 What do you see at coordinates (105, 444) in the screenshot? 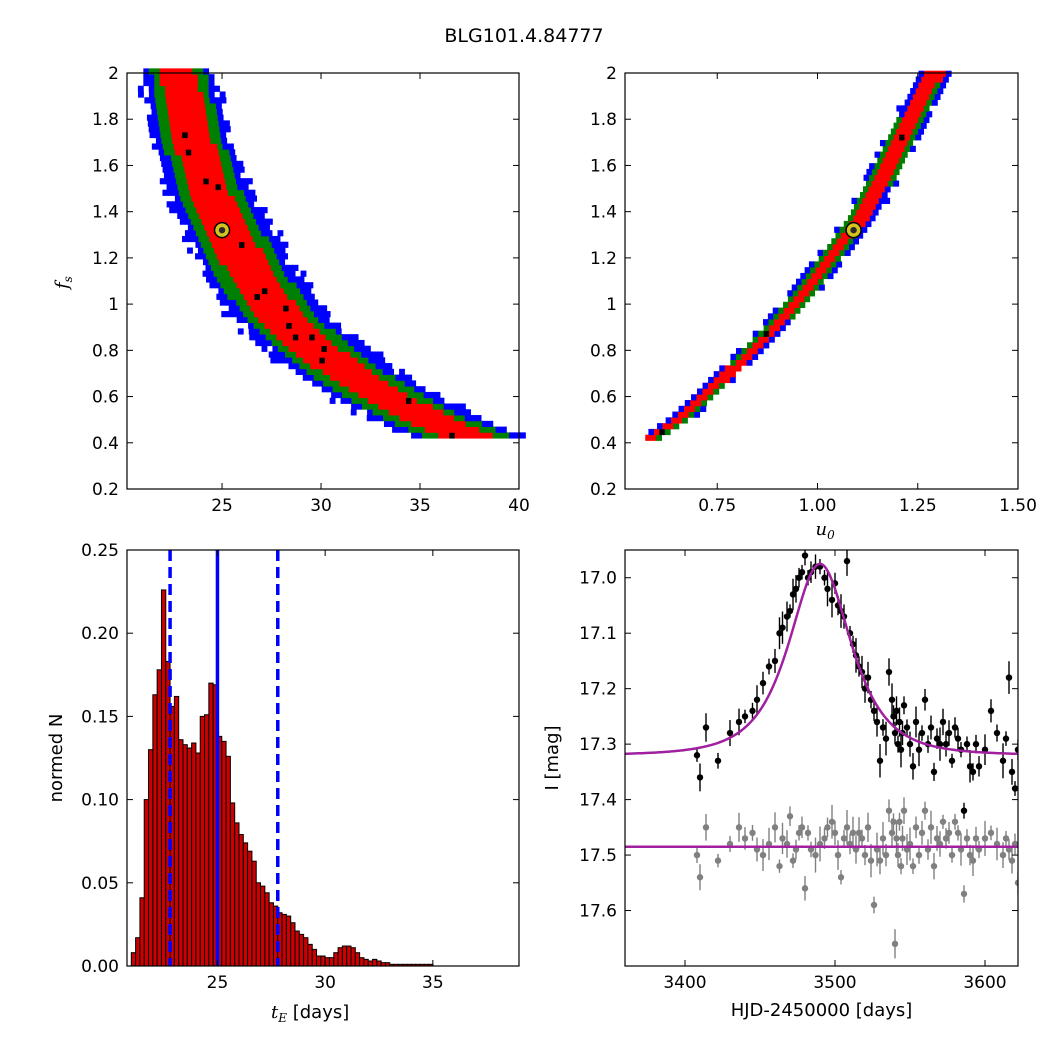
I see `y-tick-label: 0.4` at bounding box center [105, 444].